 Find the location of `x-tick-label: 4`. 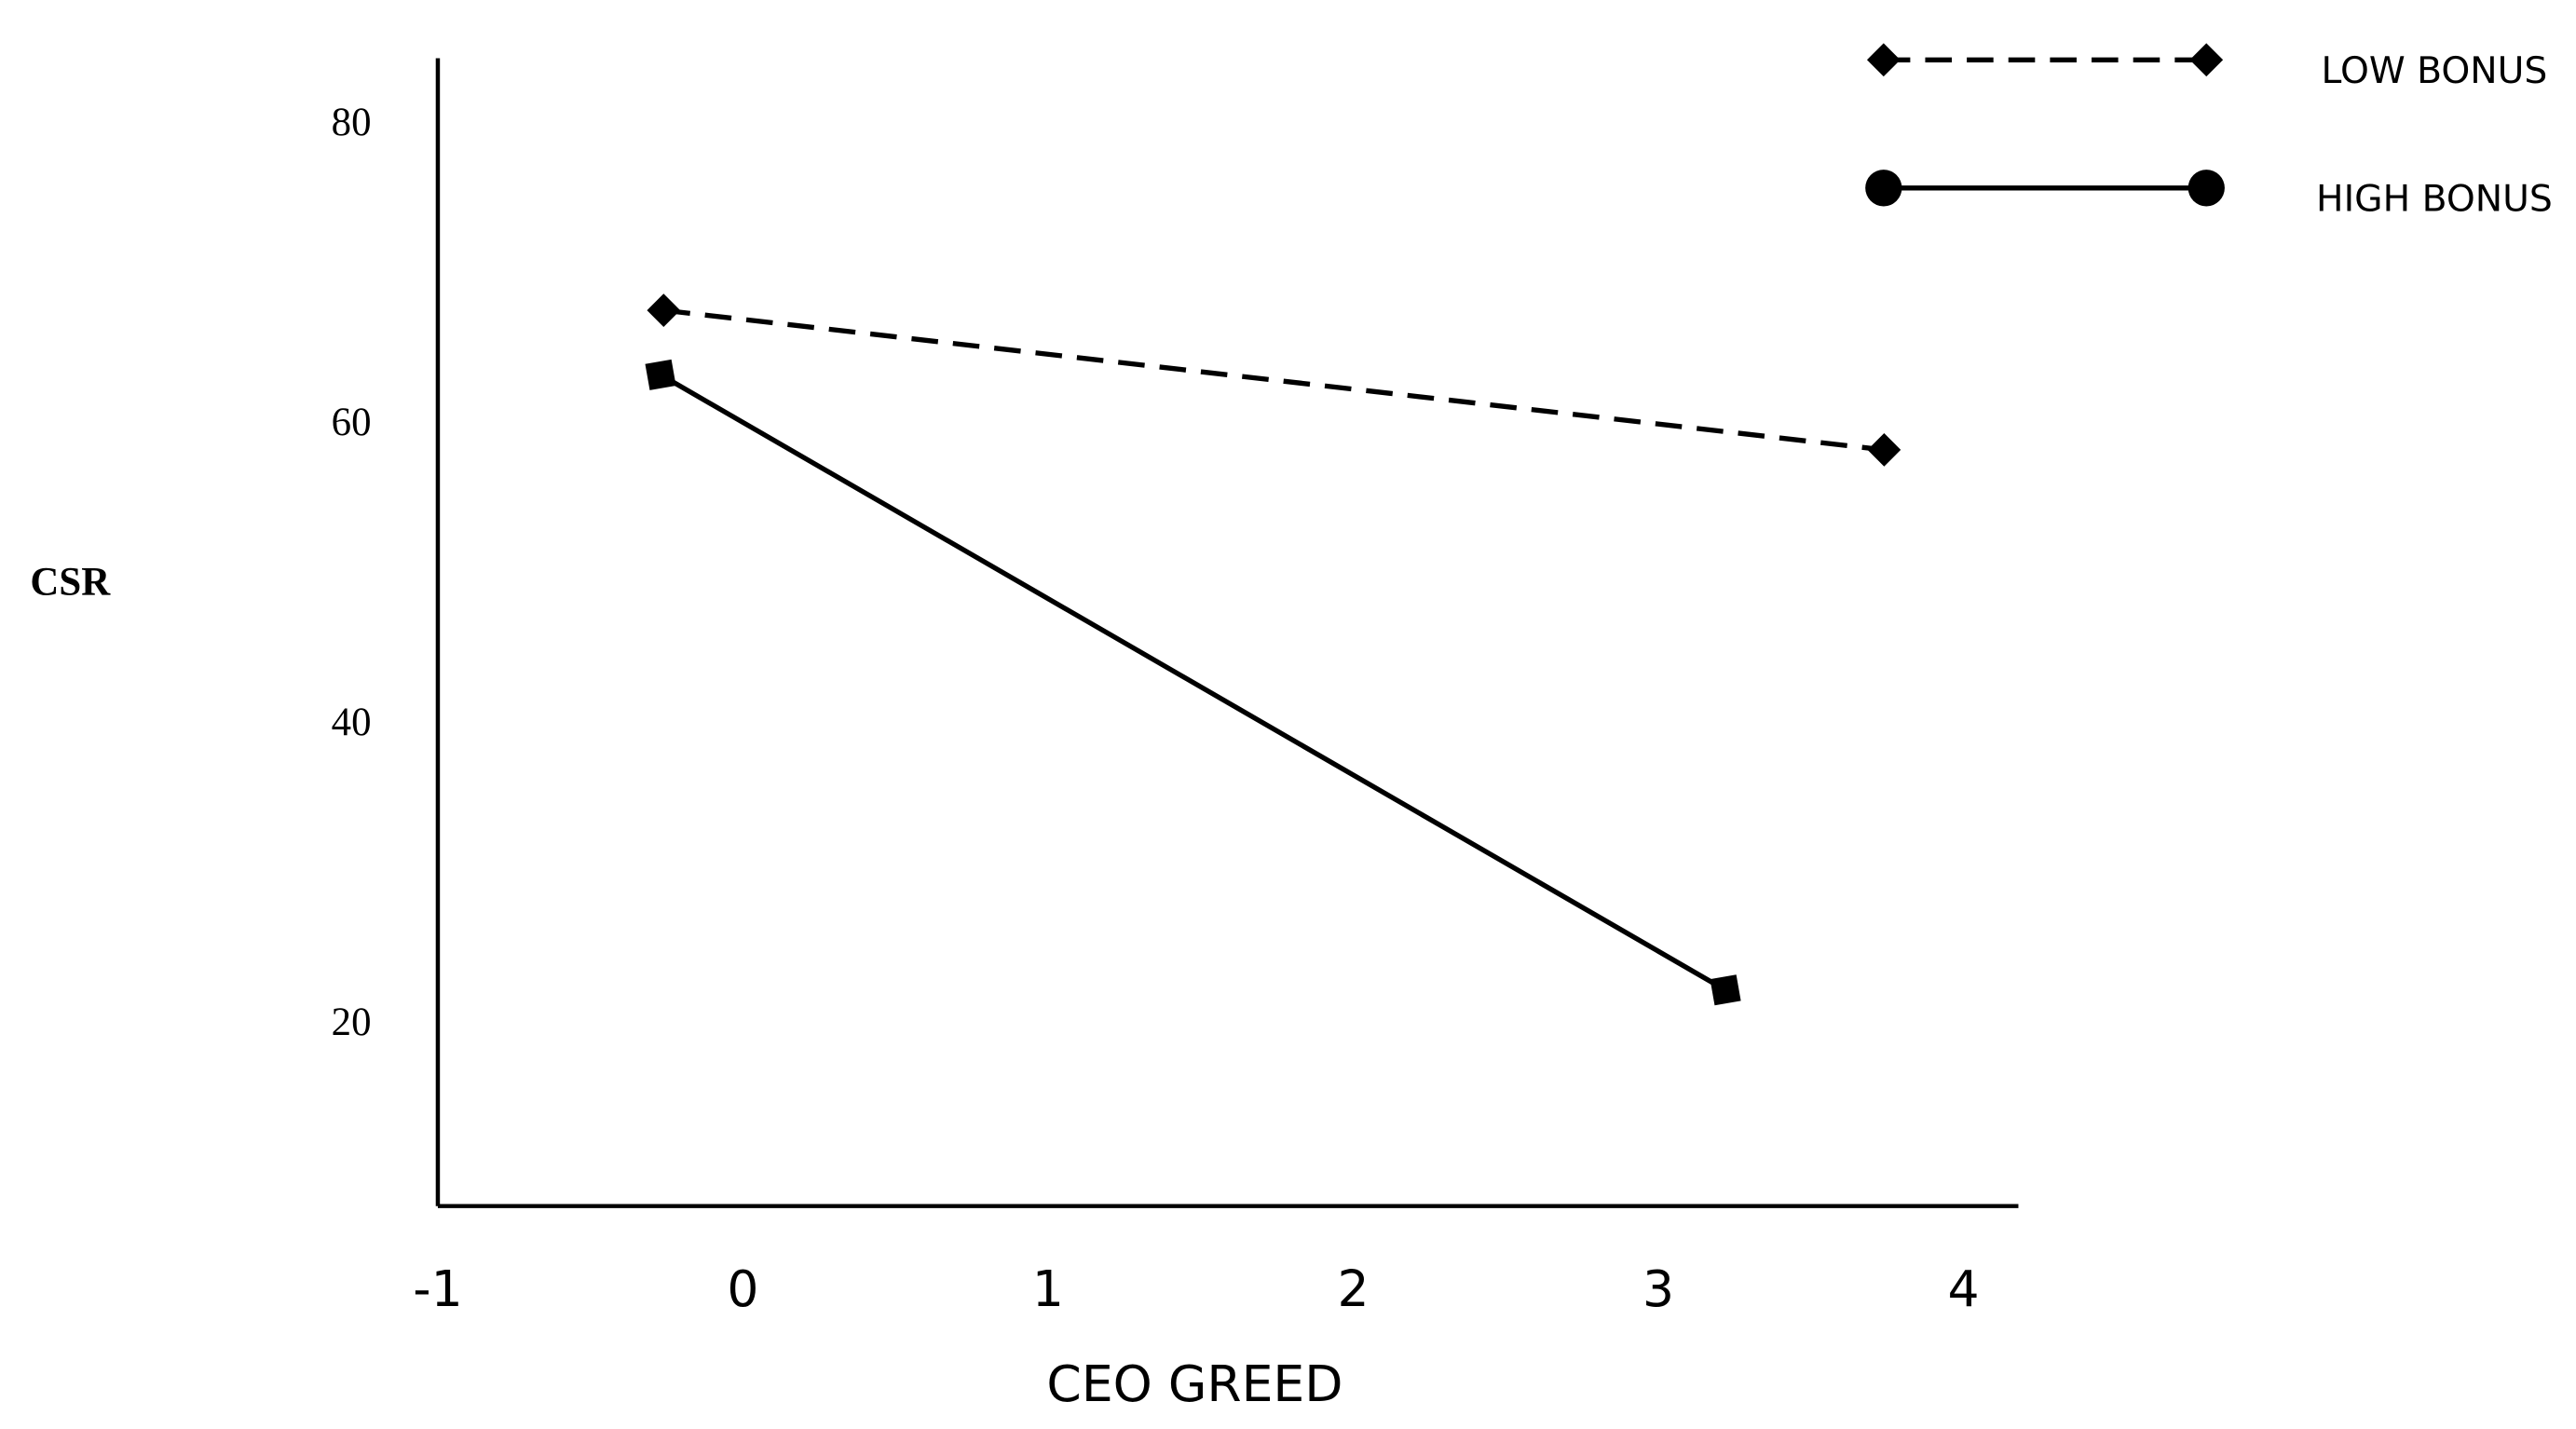

x-tick-label: 4 is located at coordinates (1963, 1288).